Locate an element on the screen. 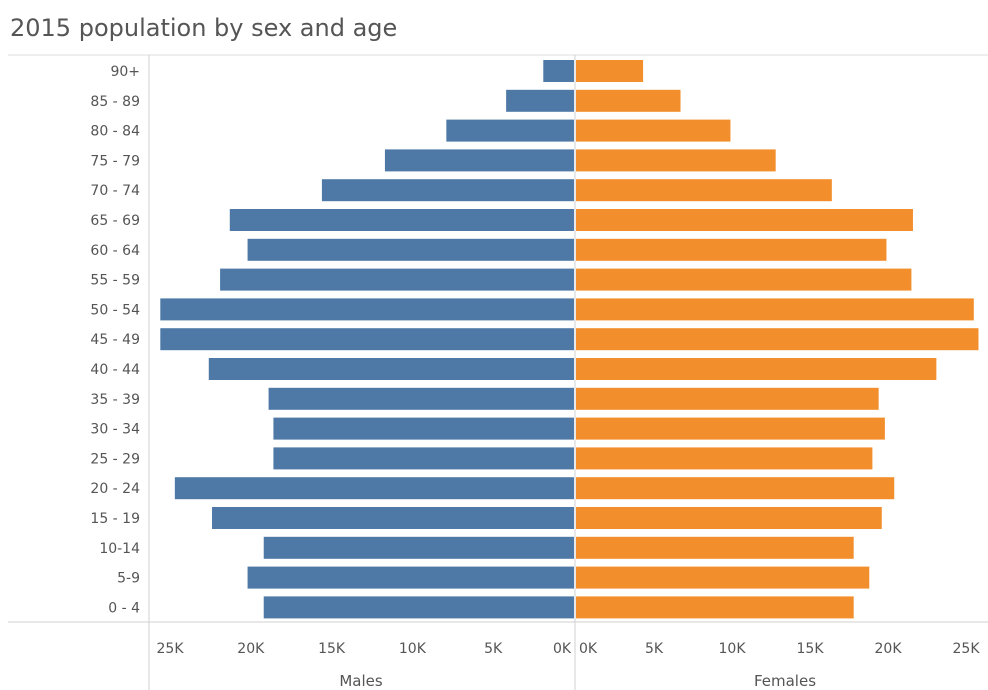  category-label: 75 - 79 is located at coordinates (115, 161).